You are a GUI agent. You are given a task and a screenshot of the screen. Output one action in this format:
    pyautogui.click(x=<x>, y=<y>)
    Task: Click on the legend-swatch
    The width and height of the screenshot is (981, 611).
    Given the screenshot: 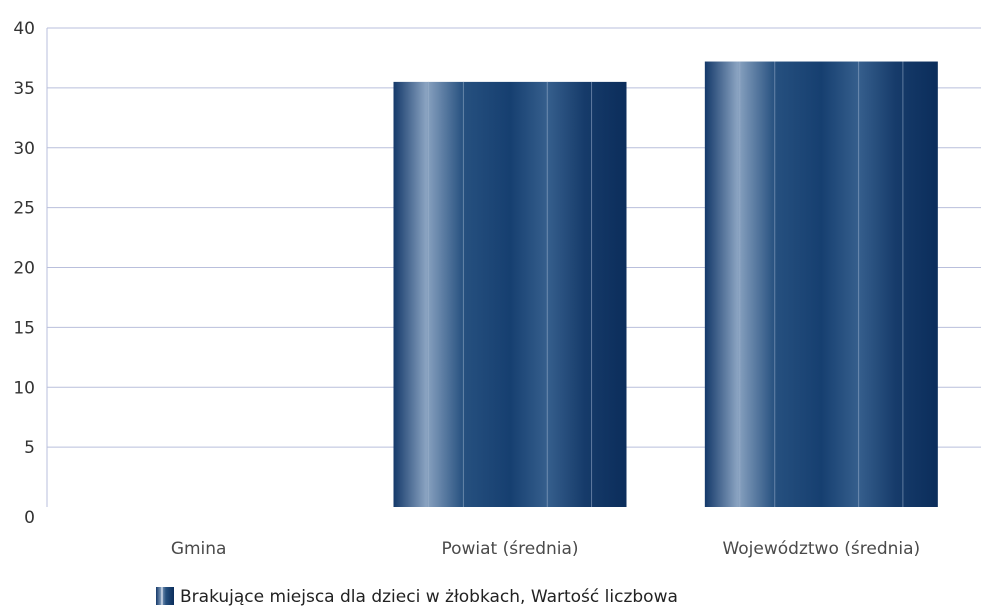 What is the action you would take?
    pyautogui.click(x=165, y=596)
    